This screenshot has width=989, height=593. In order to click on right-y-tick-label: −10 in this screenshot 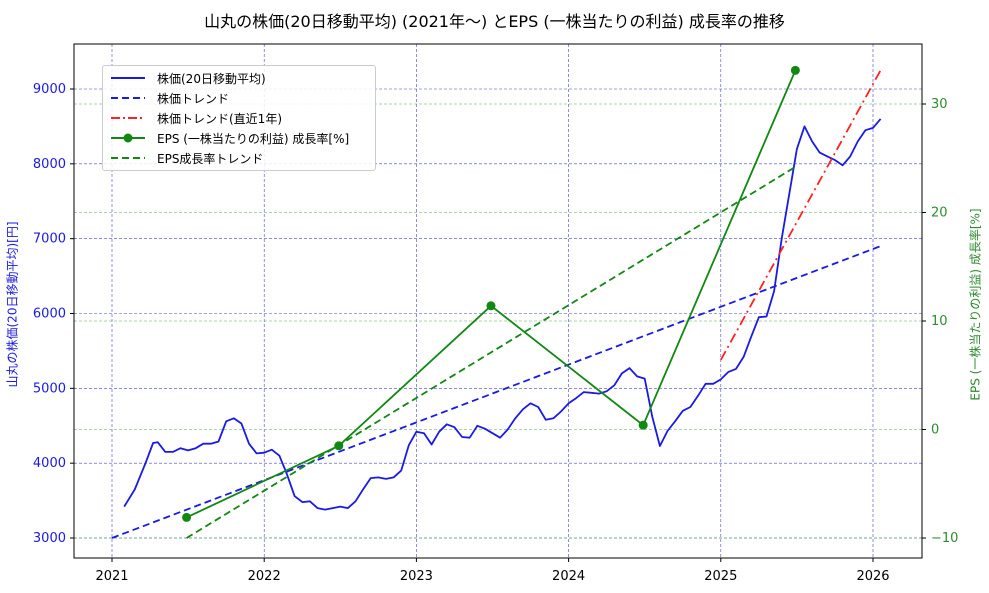, I will do `click(944, 538)`.